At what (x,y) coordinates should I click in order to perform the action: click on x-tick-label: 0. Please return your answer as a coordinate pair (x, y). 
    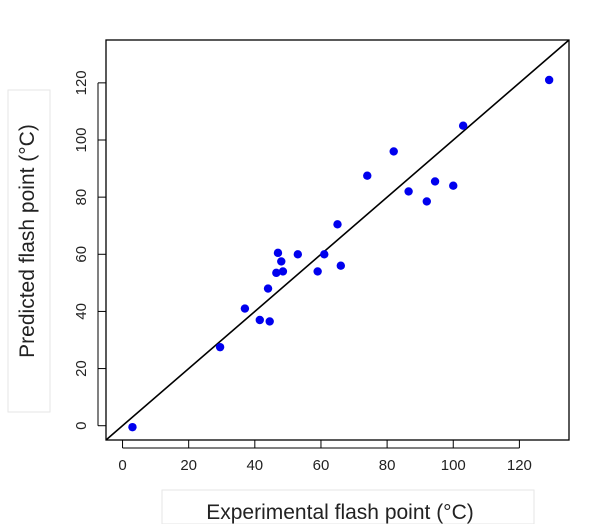
    Looking at the image, I should click on (122, 465).